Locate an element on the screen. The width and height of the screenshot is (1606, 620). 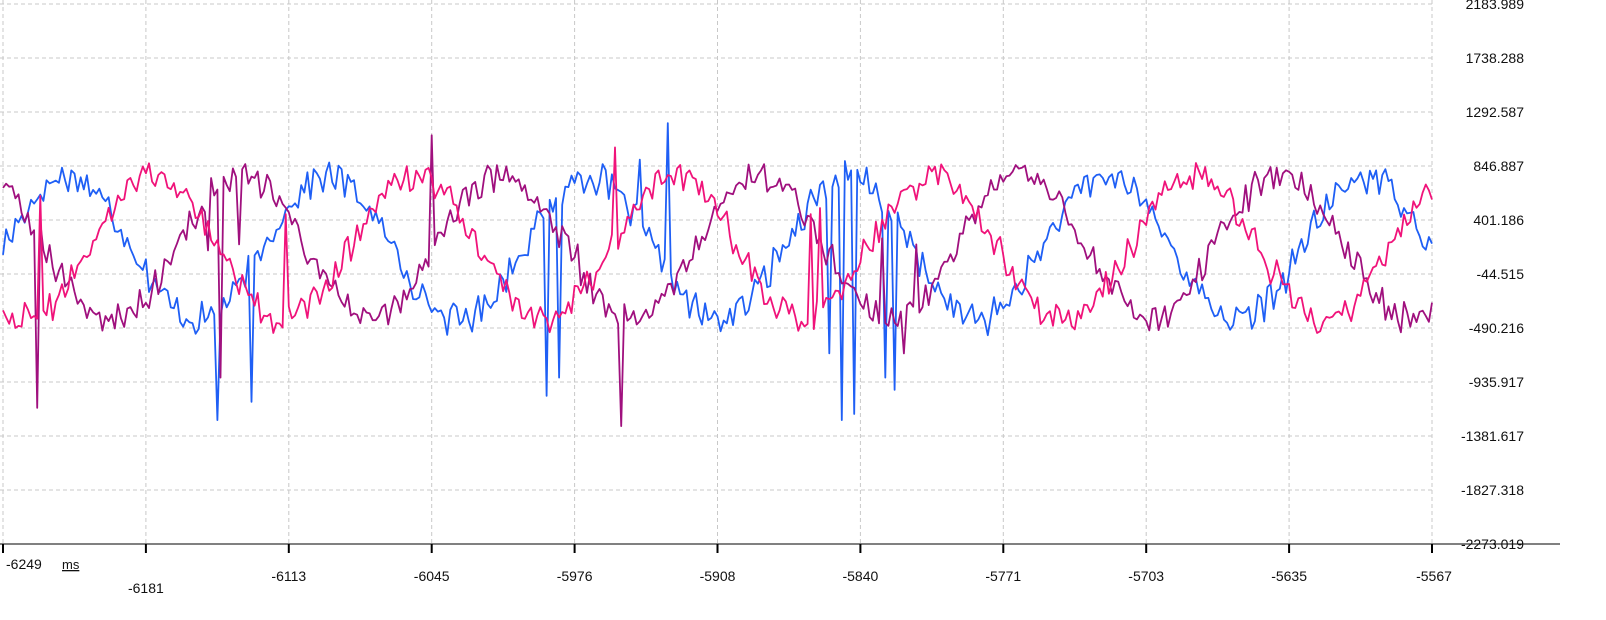
x-tick-label: -6113 is located at coordinates (288, 576).